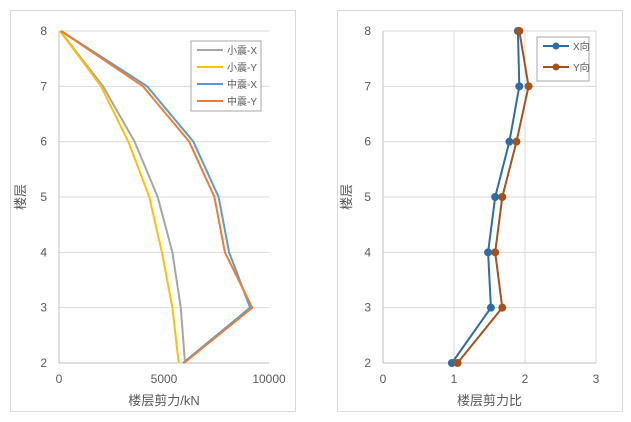 The height and width of the screenshot is (422, 631). I want to click on x-tick-label: 3, so click(596, 379).